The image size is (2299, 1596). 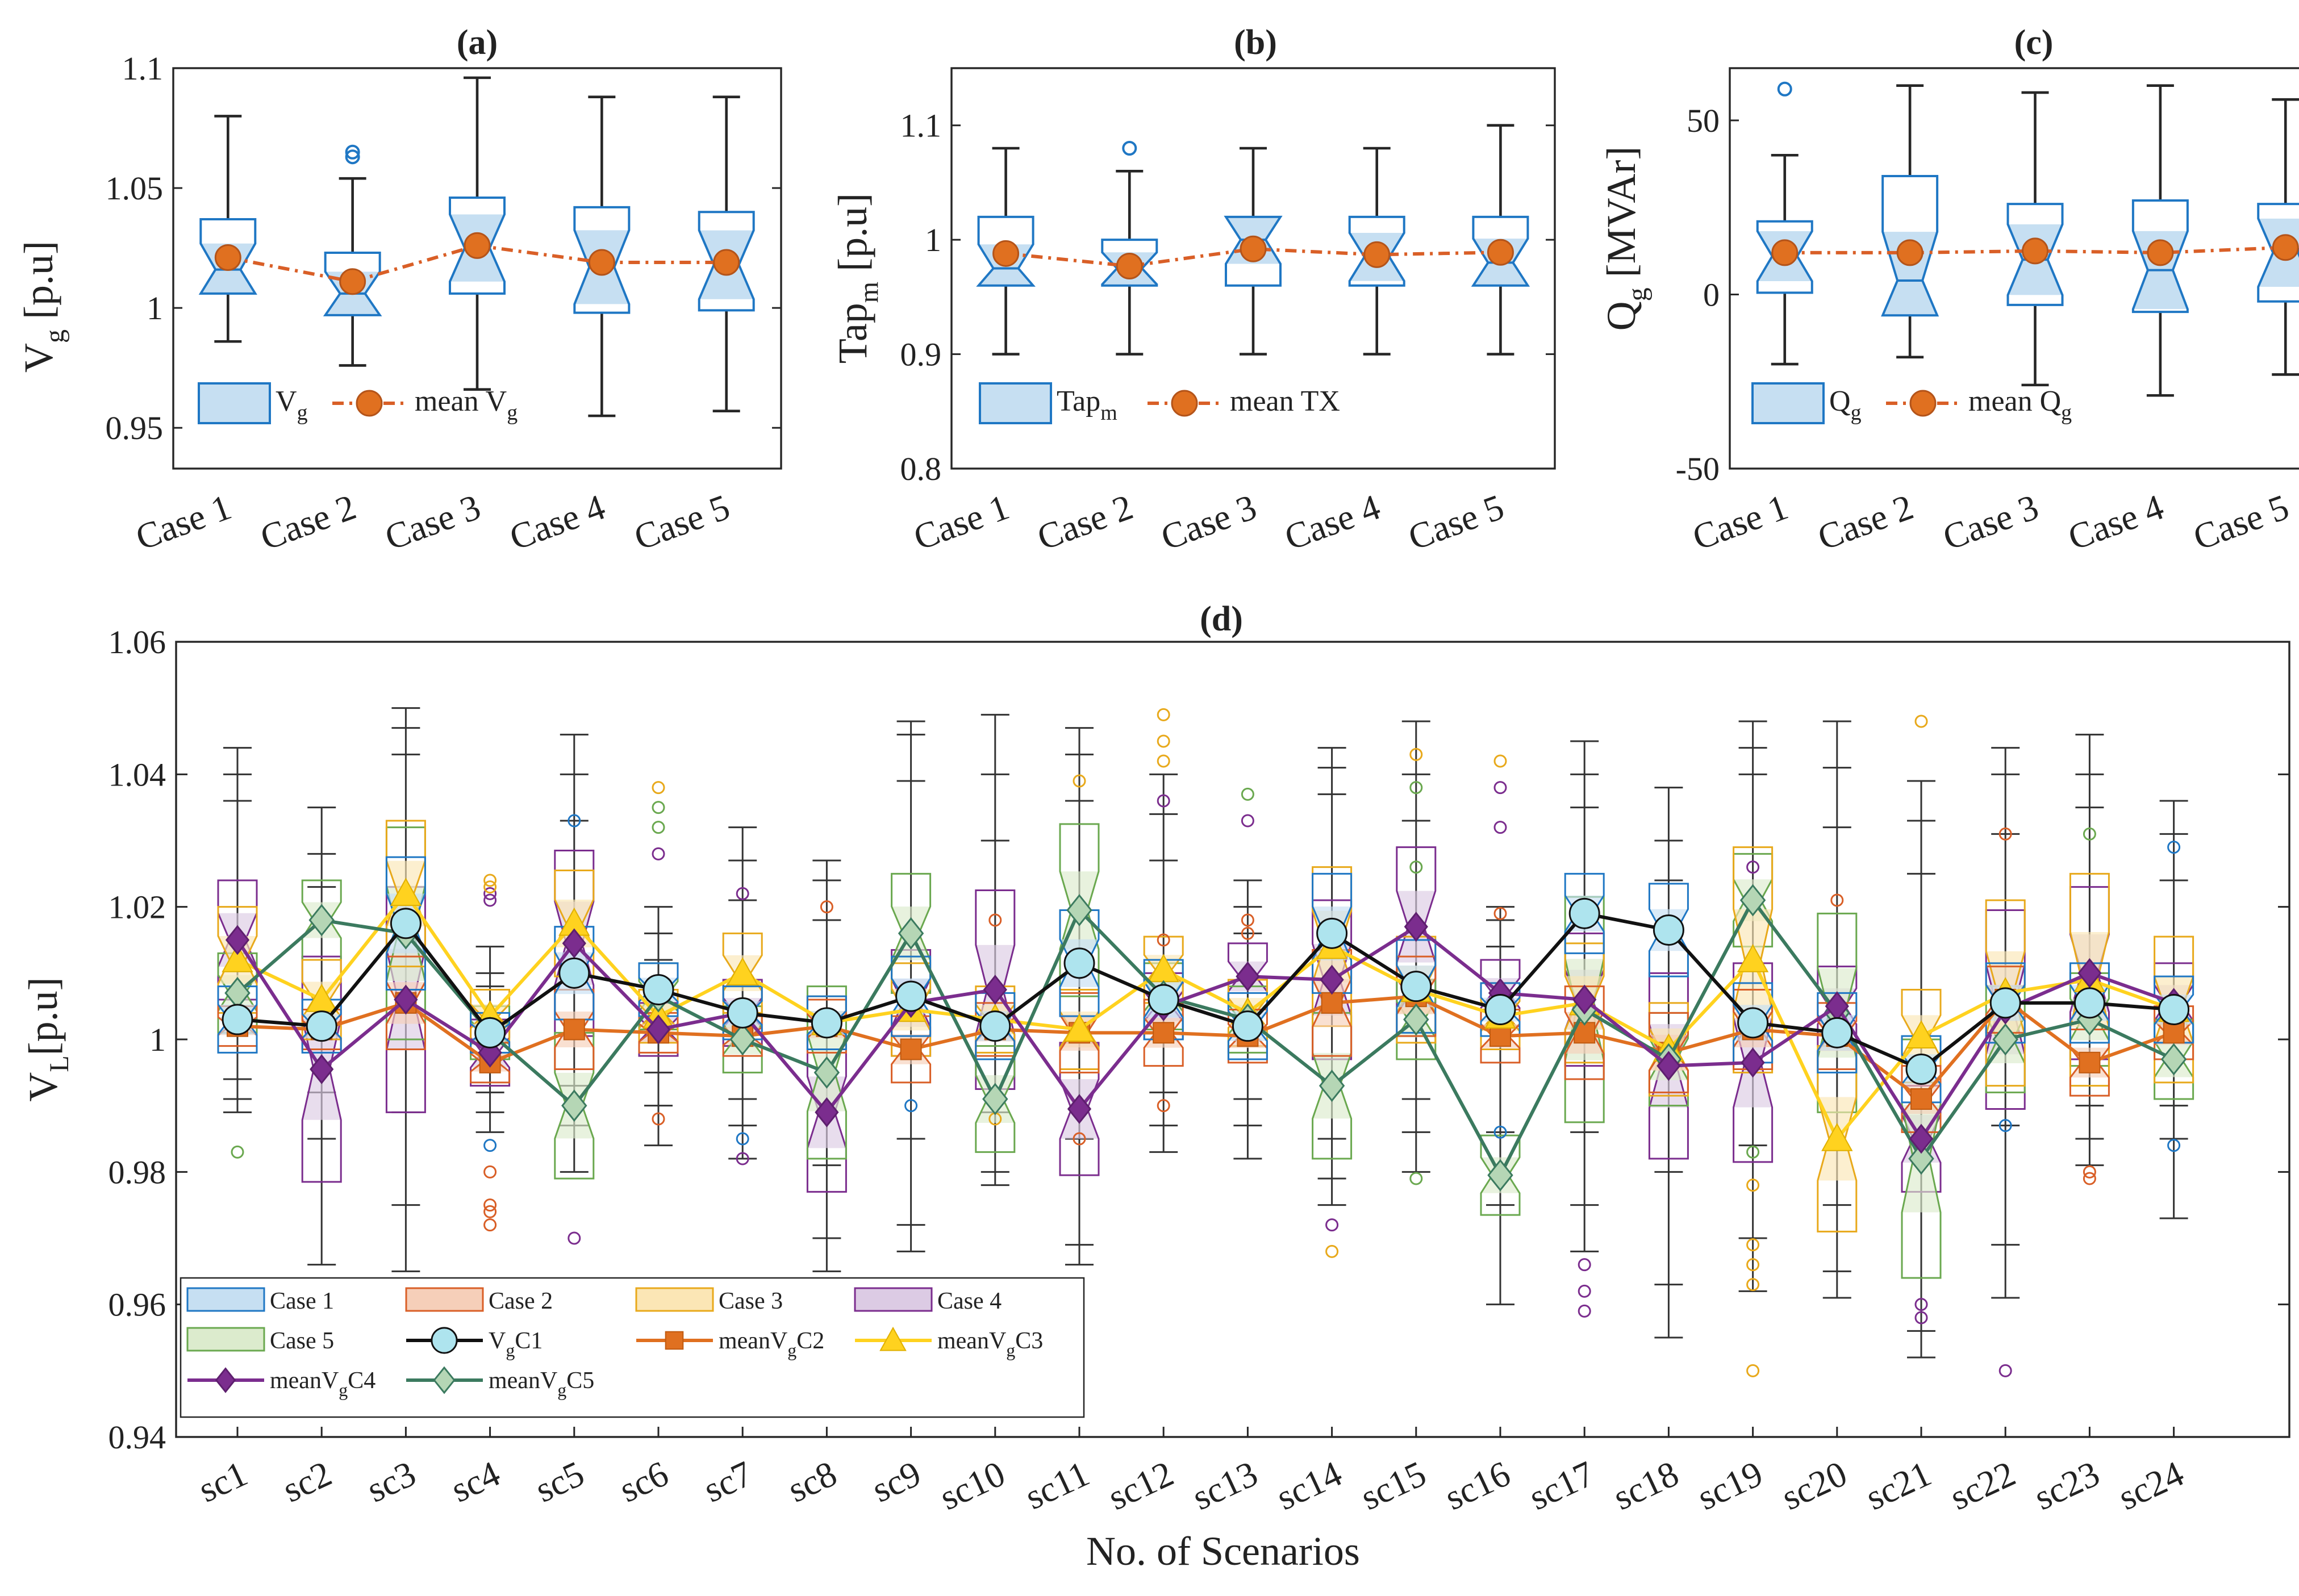 What do you see at coordinates (1129, 148) in the screenshot?
I see `panel-b-outlier` at bounding box center [1129, 148].